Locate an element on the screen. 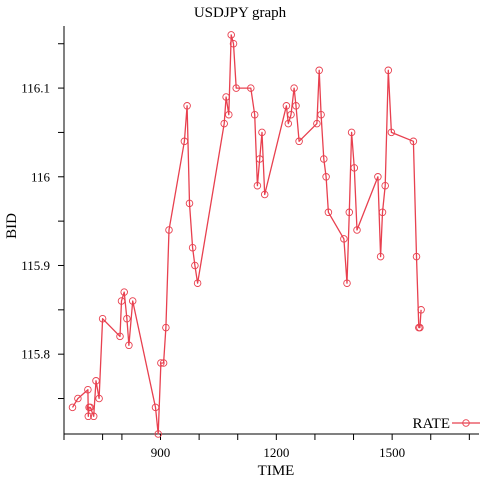 This screenshot has height=480, width=480. y-axis-label: BID is located at coordinates (12, 226).